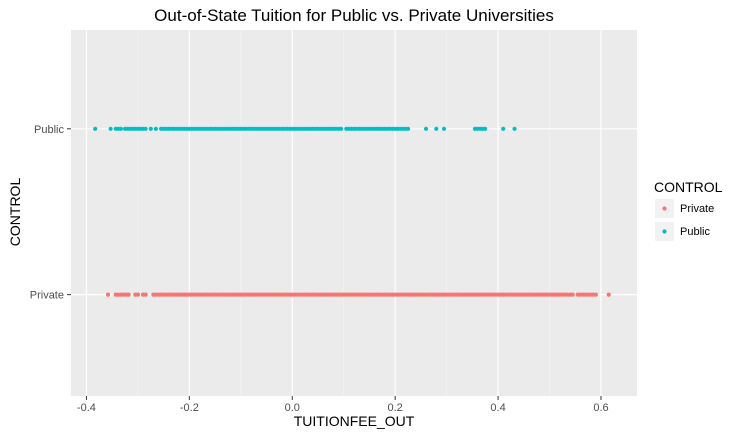 The height and width of the screenshot is (436, 750). What do you see at coordinates (695, 232) in the screenshot?
I see `legend-label-public: Public` at bounding box center [695, 232].